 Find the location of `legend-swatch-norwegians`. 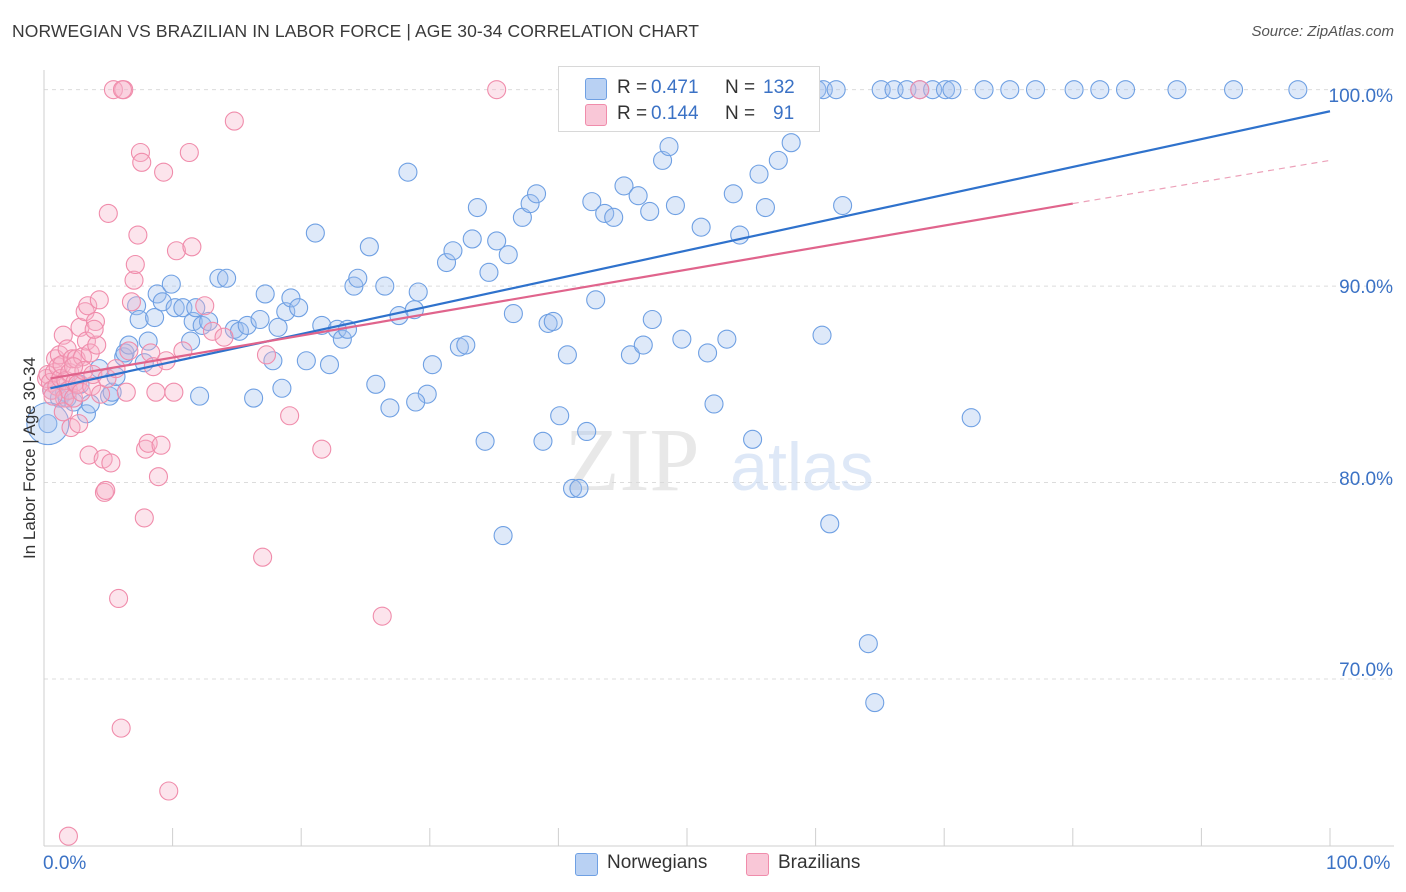

legend-swatch-norwegians is located at coordinates (596, 89).